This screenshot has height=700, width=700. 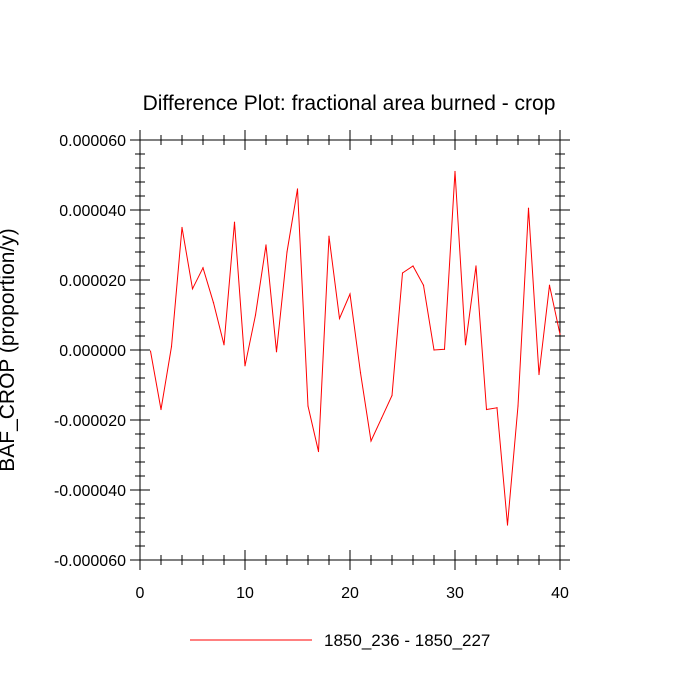 I want to click on y-tick-label: -0.000040, so click(x=90, y=491).